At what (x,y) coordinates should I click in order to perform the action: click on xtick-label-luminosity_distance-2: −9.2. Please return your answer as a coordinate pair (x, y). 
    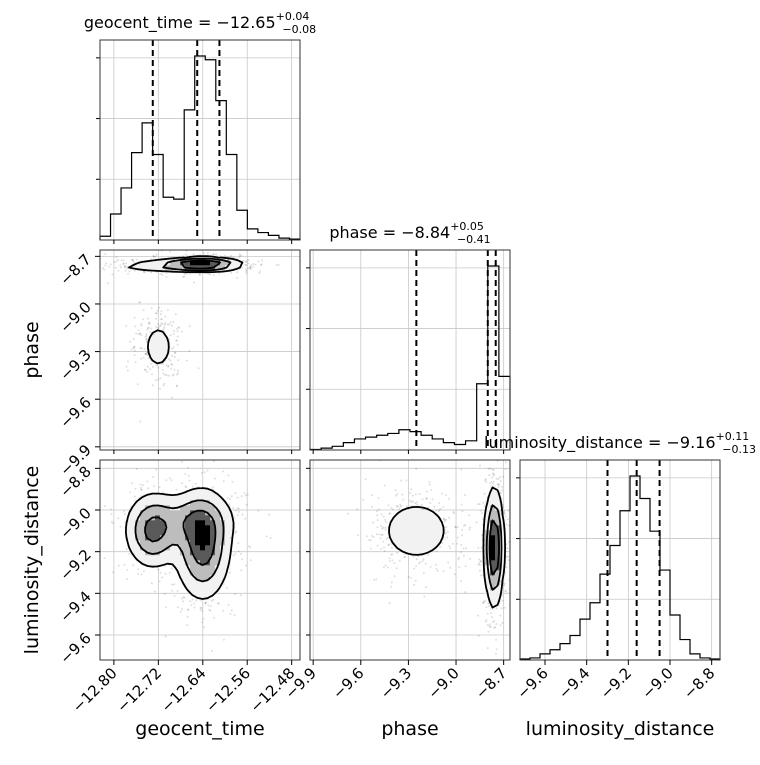
    Looking at the image, I should click on (616, 683).